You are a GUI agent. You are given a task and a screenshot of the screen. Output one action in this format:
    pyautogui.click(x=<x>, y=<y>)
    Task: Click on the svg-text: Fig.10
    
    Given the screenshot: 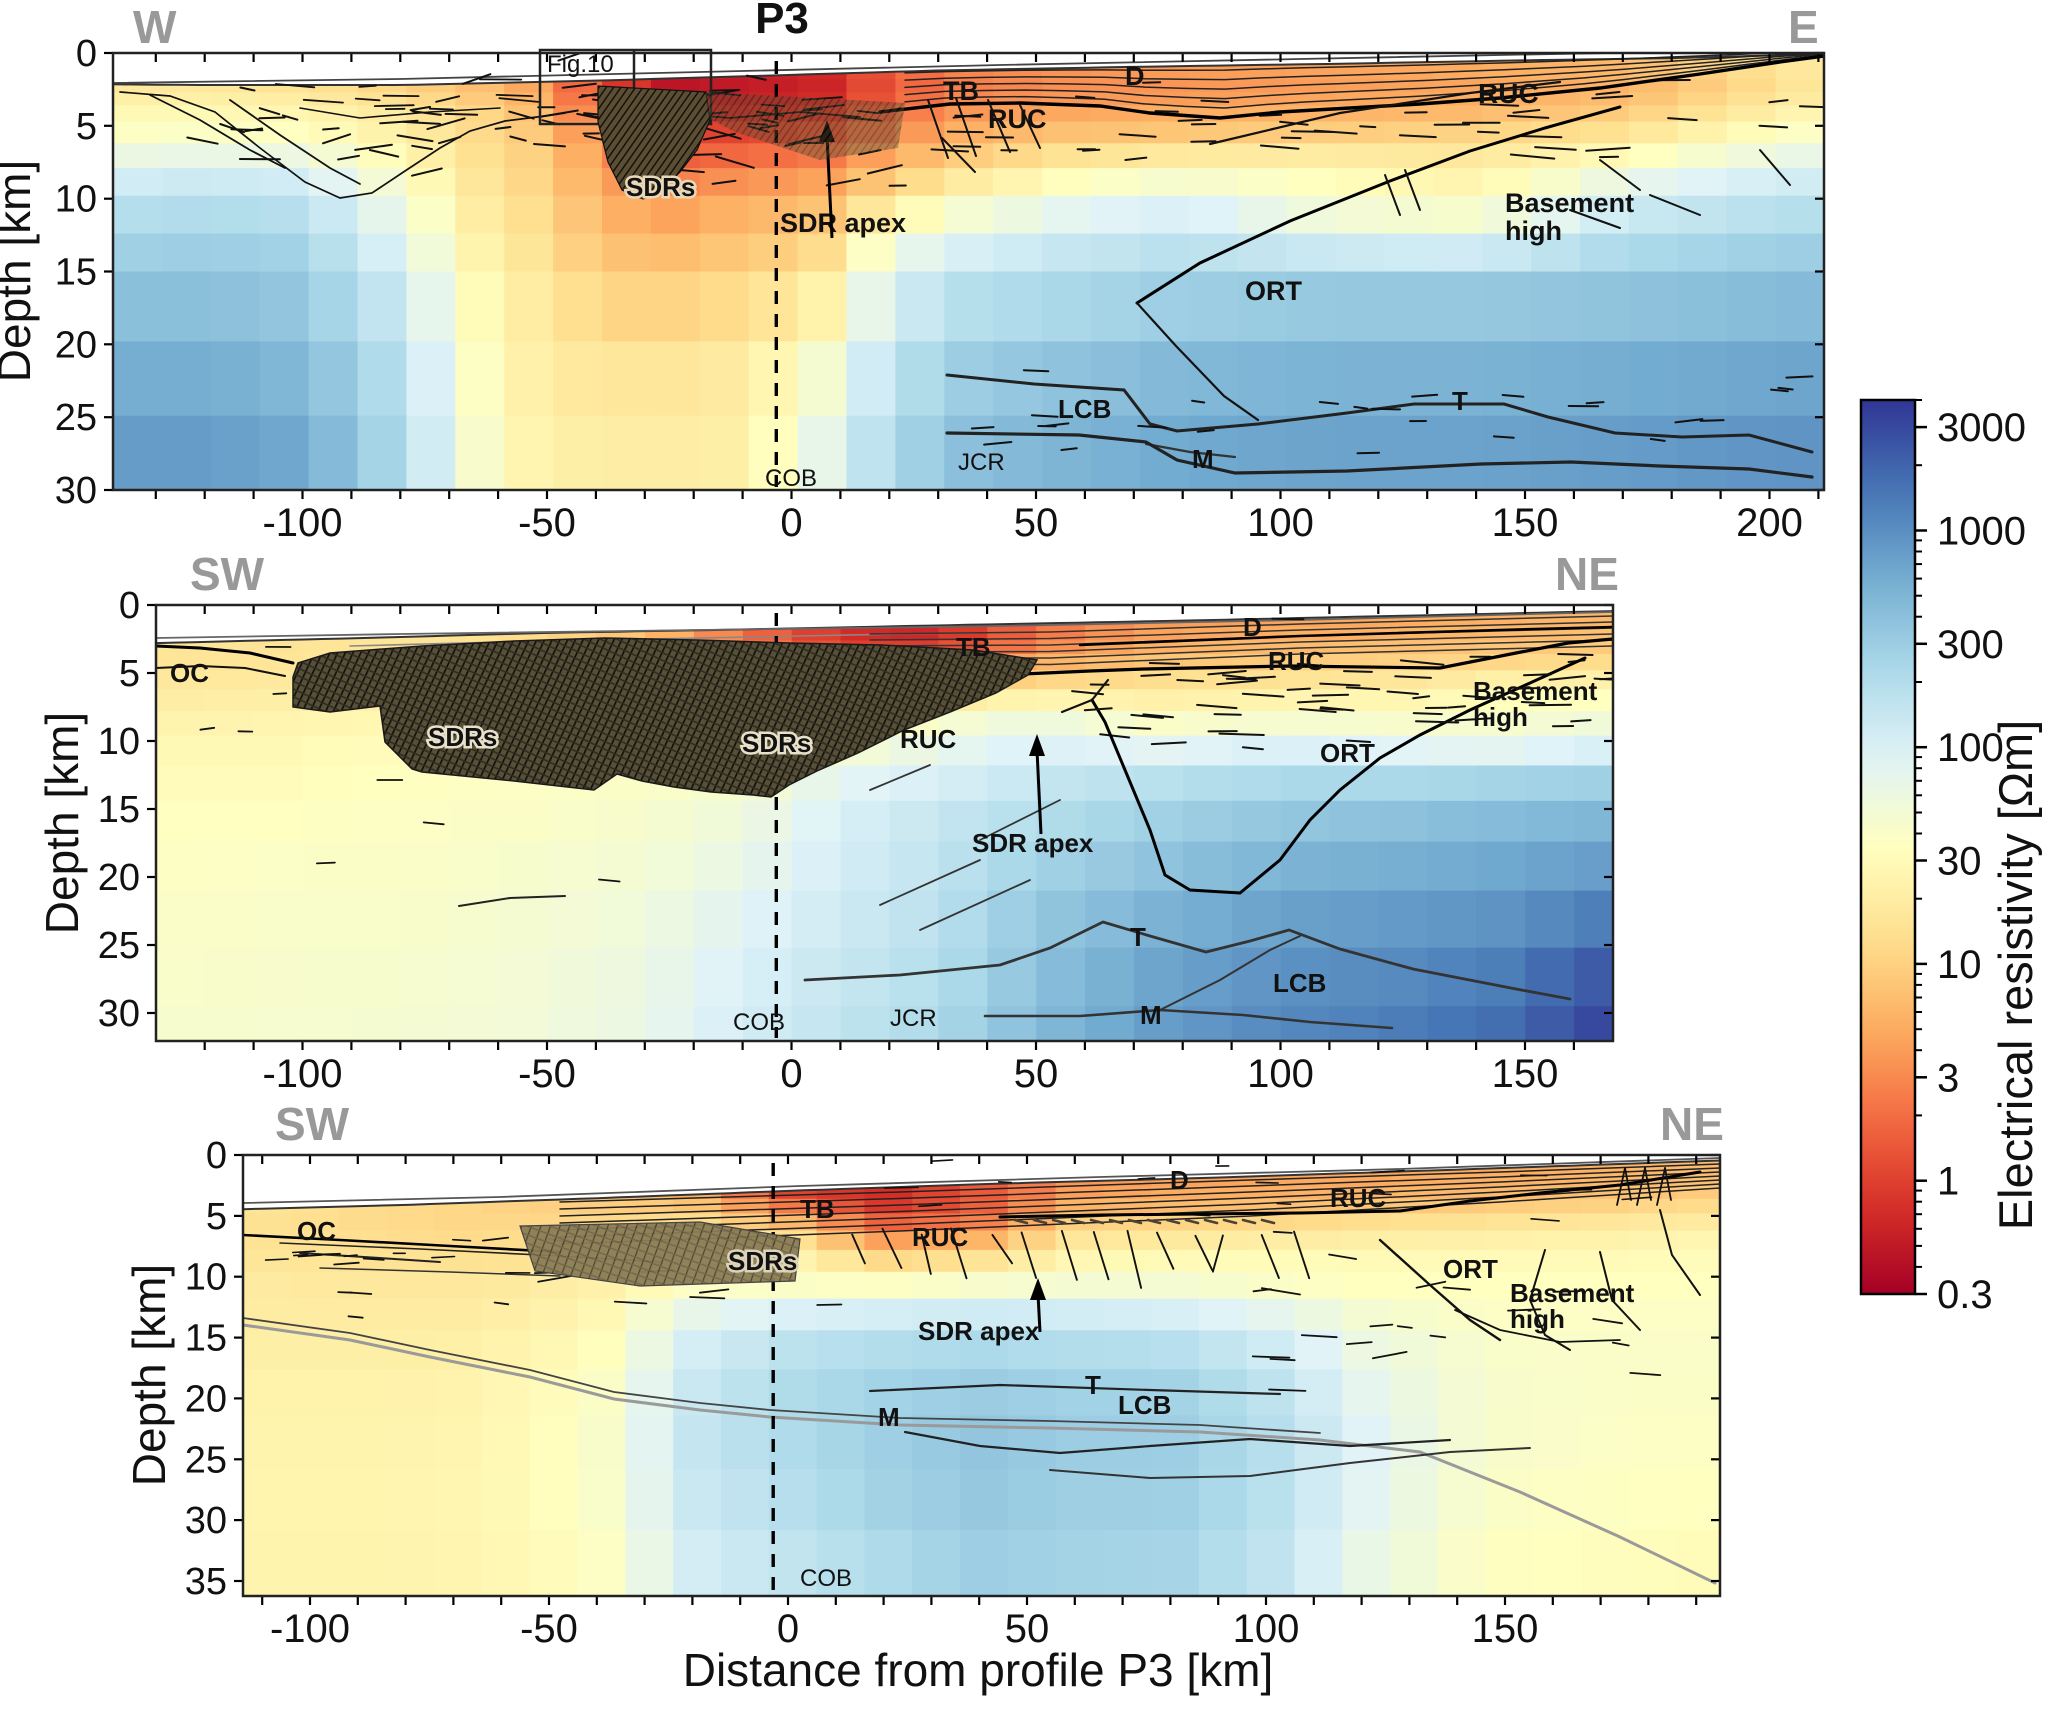 What is the action you would take?
    pyautogui.click(x=580, y=64)
    